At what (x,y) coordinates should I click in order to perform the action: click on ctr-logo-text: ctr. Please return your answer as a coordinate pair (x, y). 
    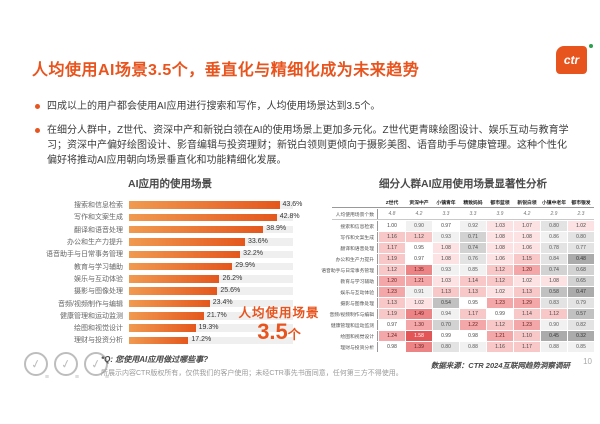
    Looking at the image, I should click on (571, 60).